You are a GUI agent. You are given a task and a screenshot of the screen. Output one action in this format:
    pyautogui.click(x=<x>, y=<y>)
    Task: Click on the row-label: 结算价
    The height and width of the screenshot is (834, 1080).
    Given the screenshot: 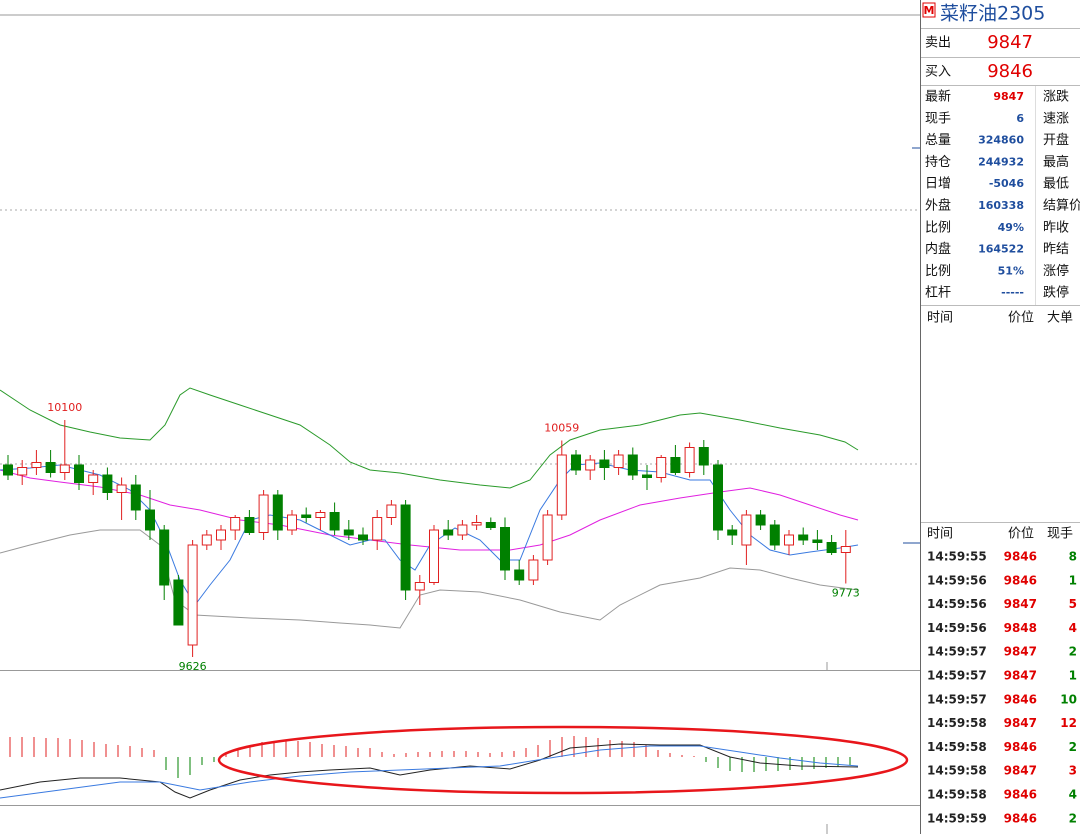 What is the action you would take?
    pyautogui.click(x=1061, y=206)
    